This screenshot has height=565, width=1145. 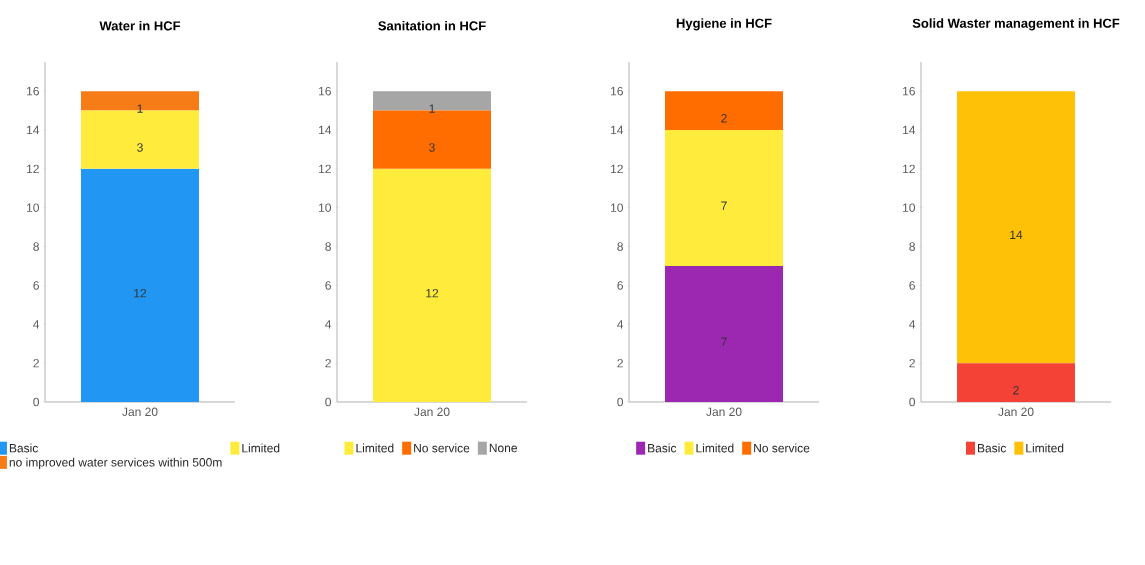 What do you see at coordinates (432, 25) in the screenshot?
I see `chart-title: Sanitation in HCF` at bounding box center [432, 25].